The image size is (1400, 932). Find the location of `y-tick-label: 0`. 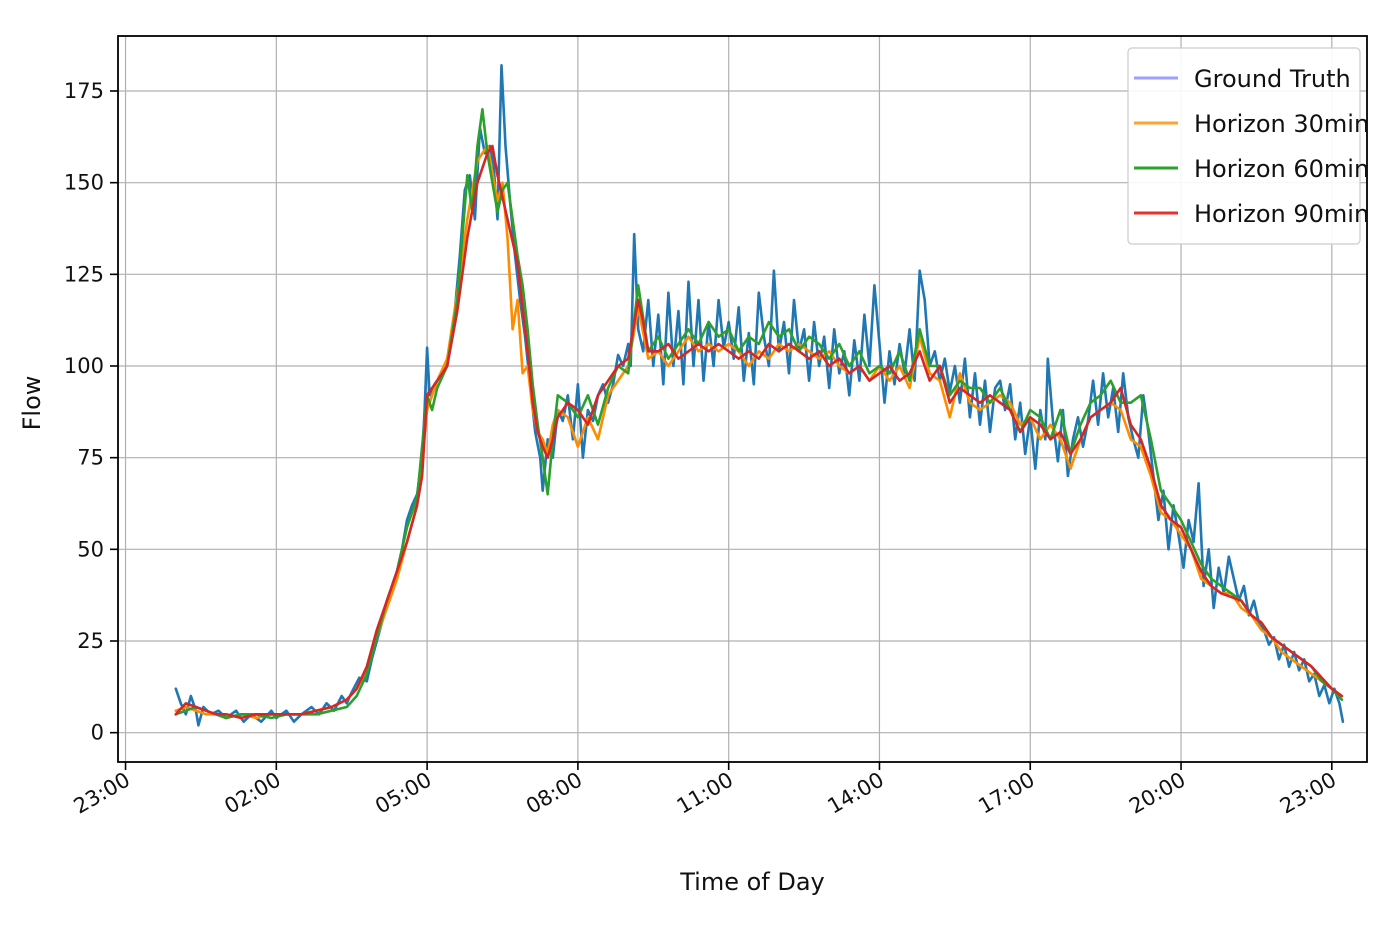

y-tick-label: 0 is located at coordinates (97, 733).